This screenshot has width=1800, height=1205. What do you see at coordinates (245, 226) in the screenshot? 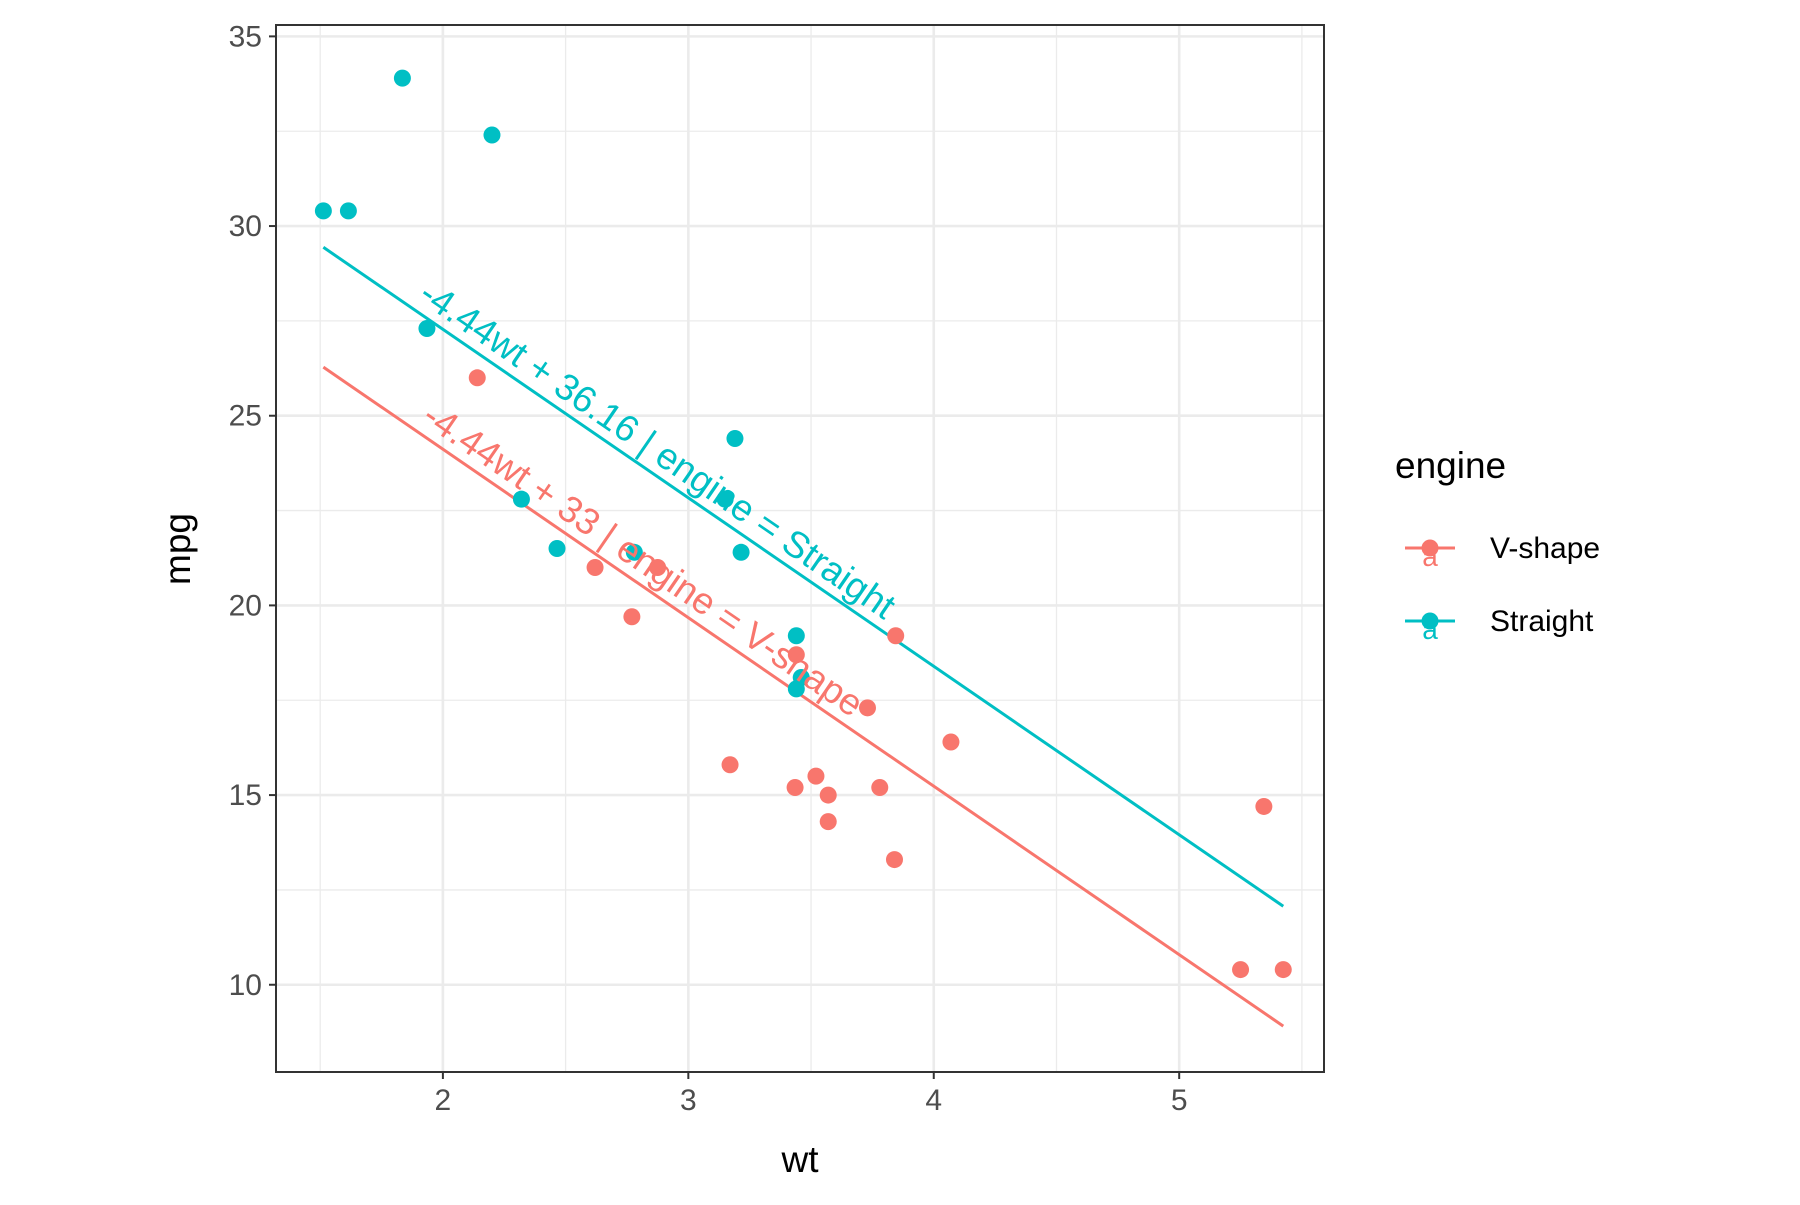
I see `y-tick-label: 30` at bounding box center [245, 226].